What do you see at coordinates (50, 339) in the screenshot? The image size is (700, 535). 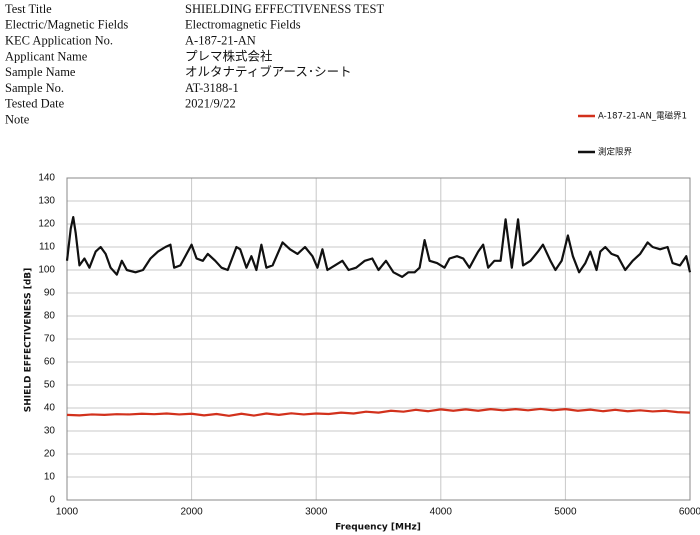 I see `y-tick-label: 70` at bounding box center [50, 339].